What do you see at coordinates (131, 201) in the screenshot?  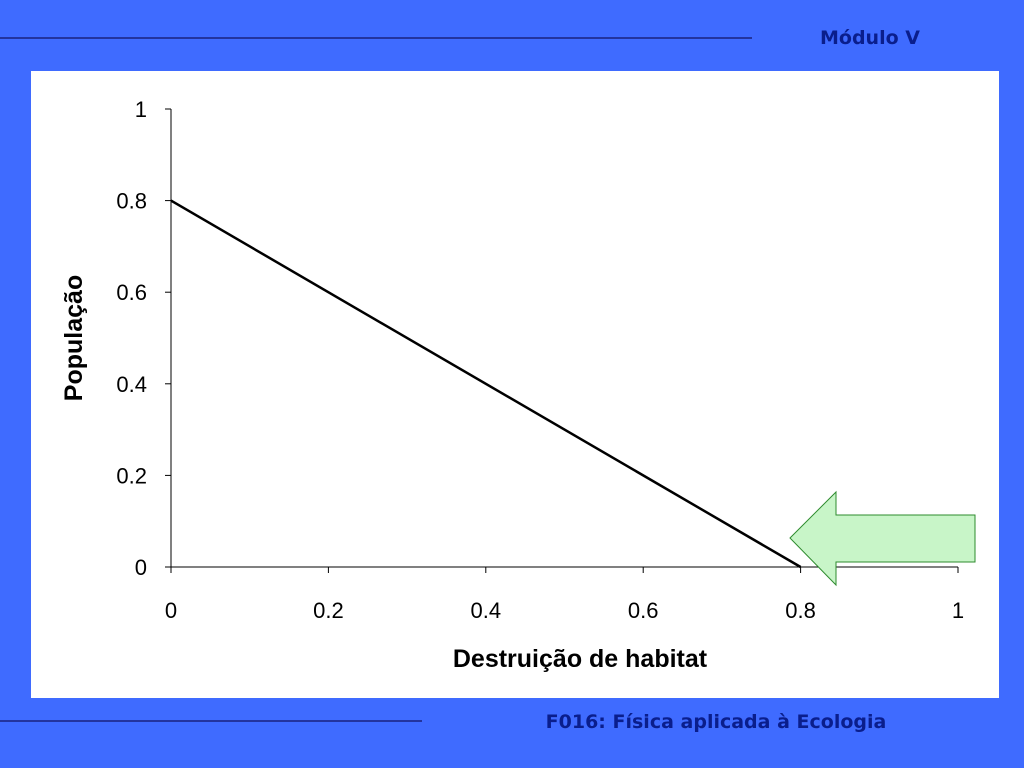 I see `y-tick-label: 0.8` at bounding box center [131, 201].